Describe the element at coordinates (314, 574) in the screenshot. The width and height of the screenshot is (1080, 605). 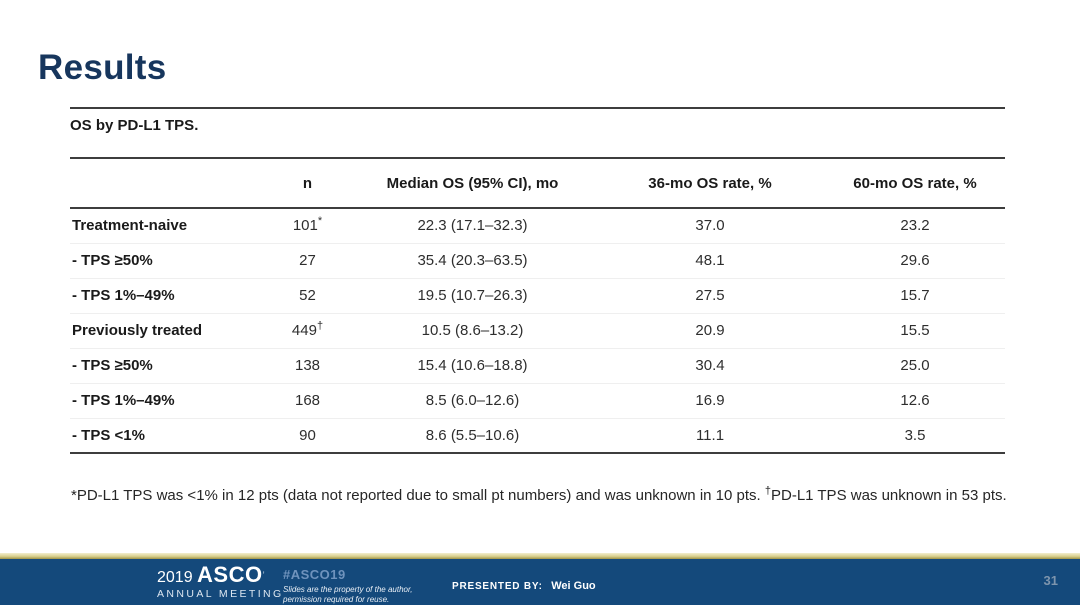
I see `hashtag: #ASCO19` at that location.